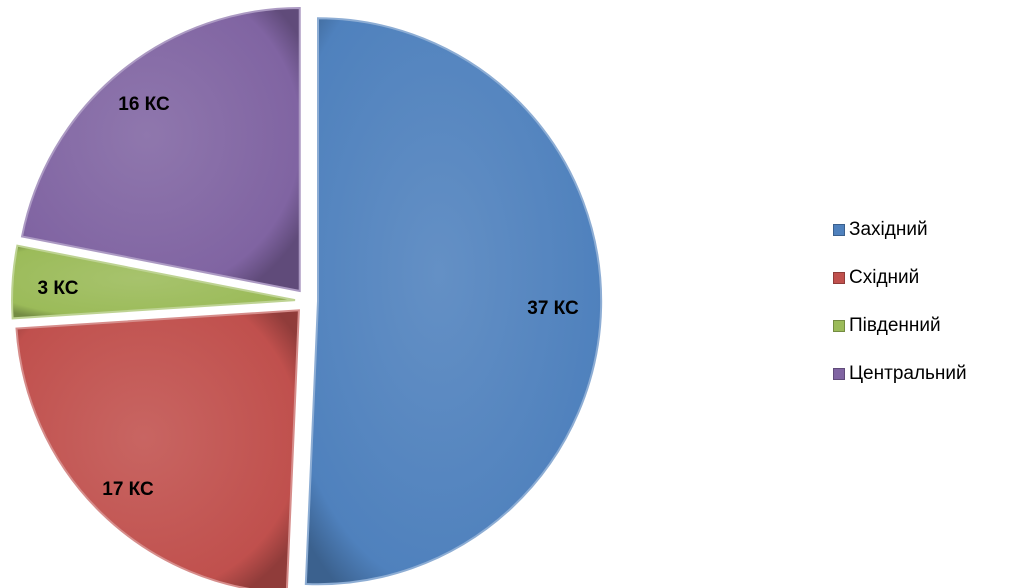 The width and height of the screenshot is (1009, 588). What do you see at coordinates (58, 288) in the screenshot?
I see `data-label-3: 3 КС` at bounding box center [58, 288].